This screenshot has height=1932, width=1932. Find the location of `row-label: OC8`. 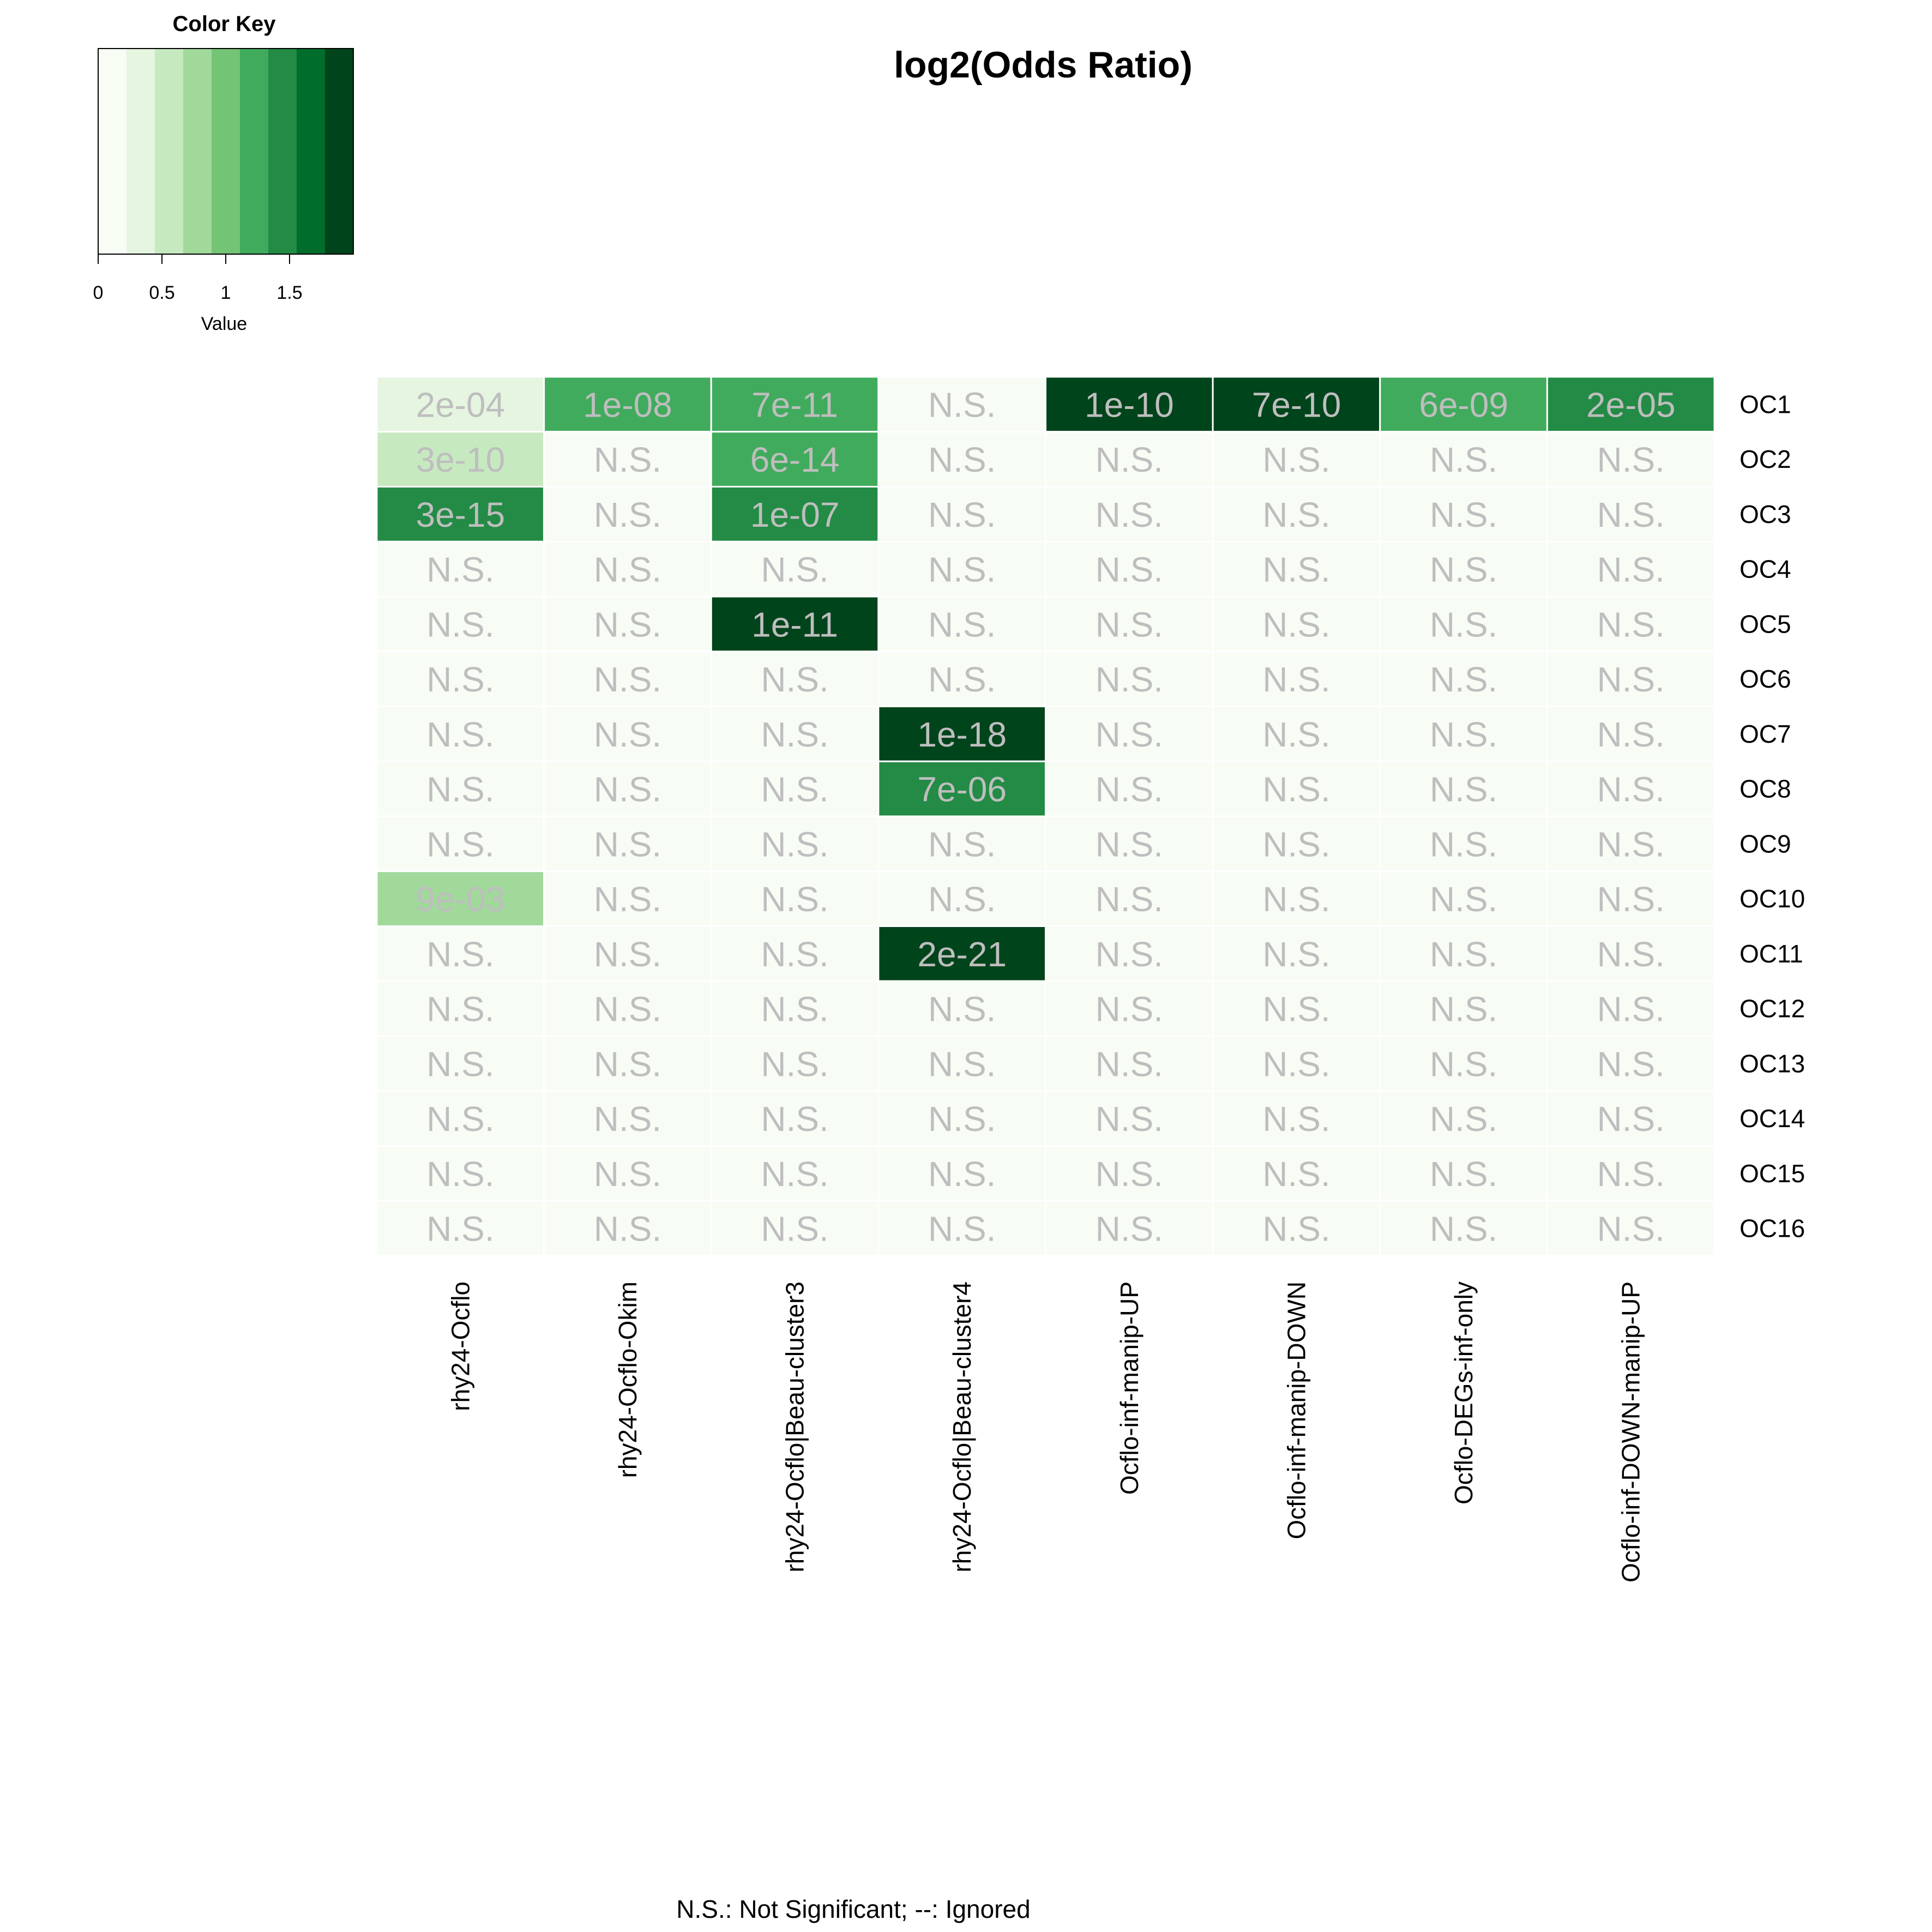

row-label: OC8 is located at coordinates (1765, 789).